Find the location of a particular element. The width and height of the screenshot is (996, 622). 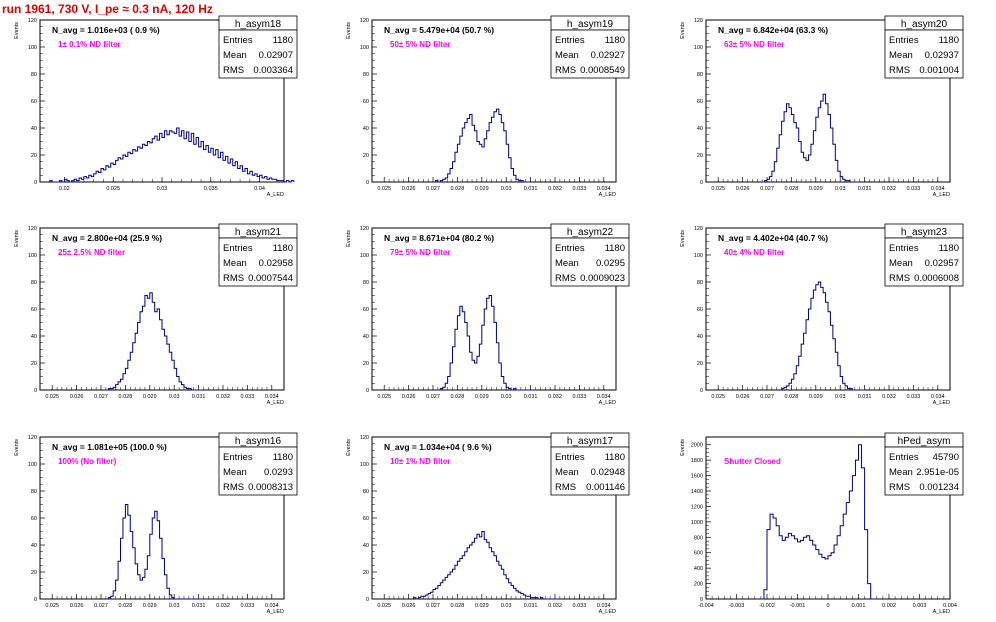

histogram-name: h_asym16 is located at coordinates (258, 441).